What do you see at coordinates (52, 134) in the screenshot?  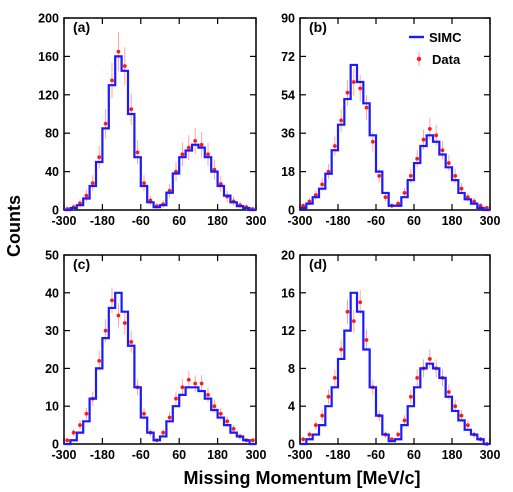 I see `panel-a-y-tick-label: 80` at bounding box center [52, 134].